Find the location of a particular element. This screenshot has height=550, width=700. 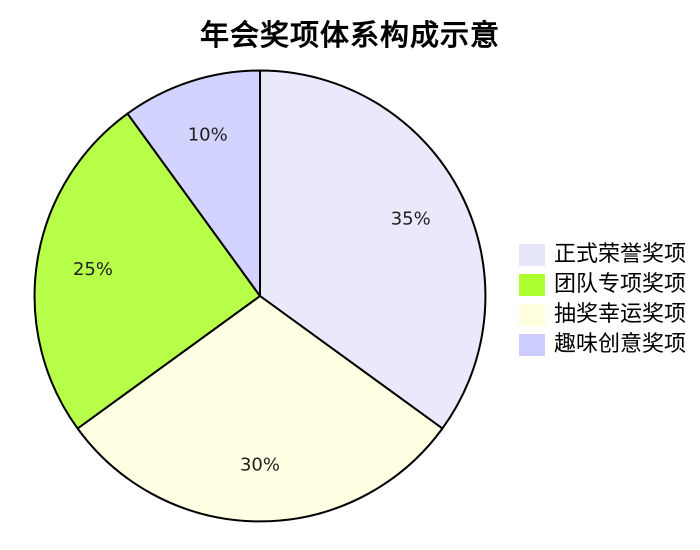

legend: 正式荣誉奖项 团队专项奖项 抽奖幸运奖项 趣味创意奖项 is located at coordinates (602, 300).